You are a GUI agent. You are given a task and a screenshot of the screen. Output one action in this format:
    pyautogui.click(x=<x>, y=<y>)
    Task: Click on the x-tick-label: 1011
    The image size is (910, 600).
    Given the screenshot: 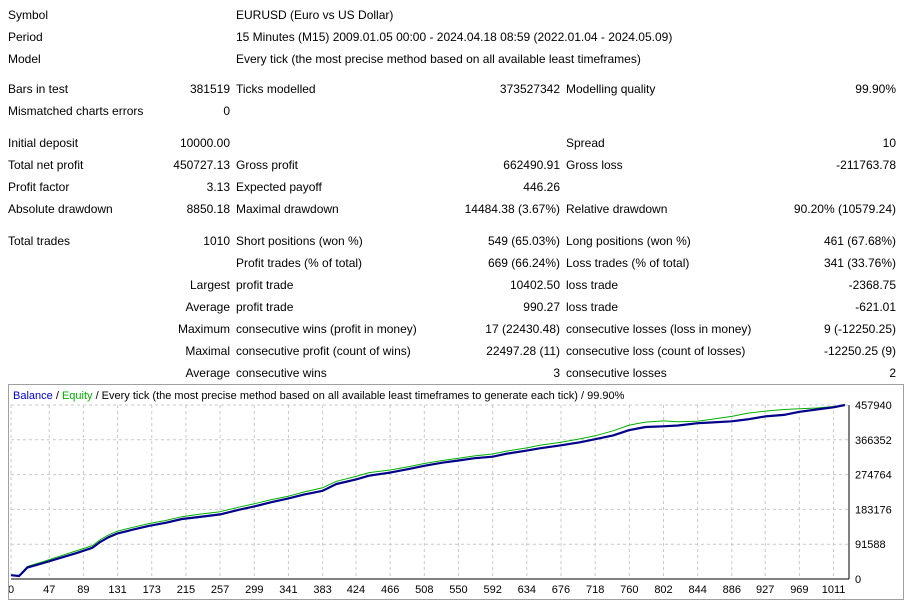 What is the action you would take?
    pyautogui.click(x=834, y=590)
    